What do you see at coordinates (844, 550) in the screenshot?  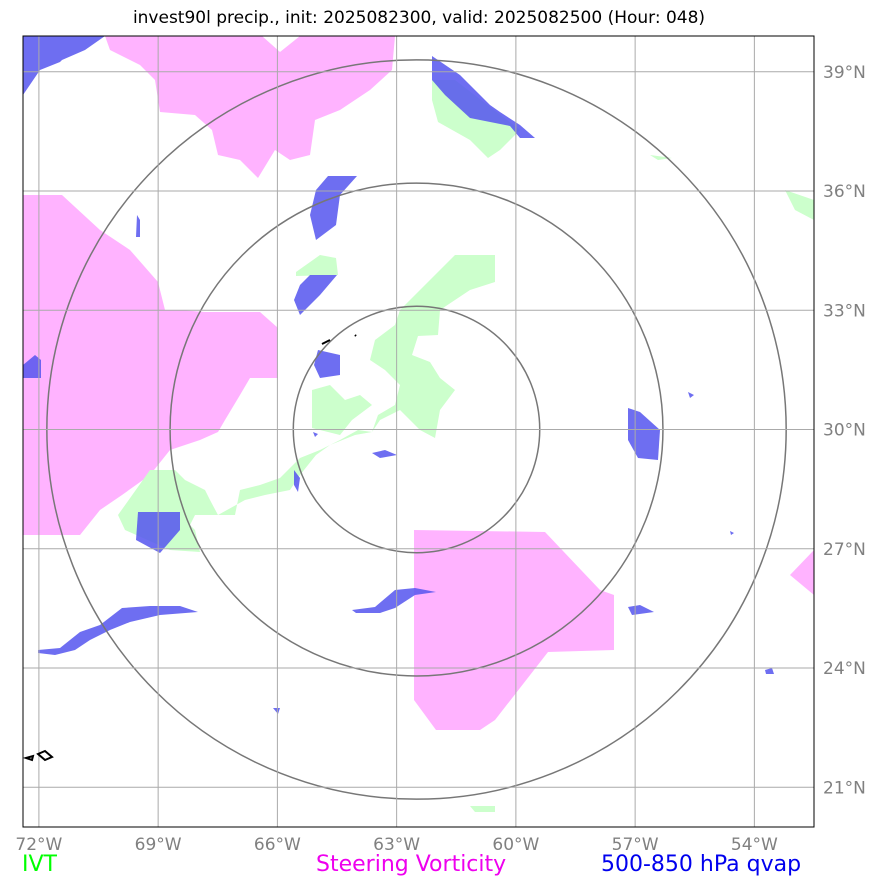 I see `latitude-tick-label: 27°N` at bounding box center [844, 550].